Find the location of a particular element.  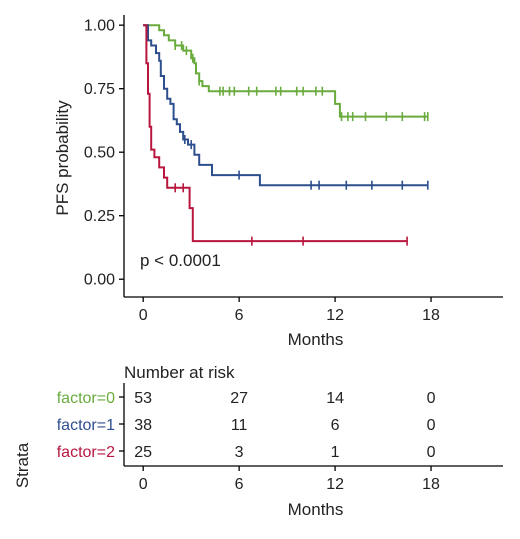

risk-row-label: factor=2 is located at coordinates (86, 452).